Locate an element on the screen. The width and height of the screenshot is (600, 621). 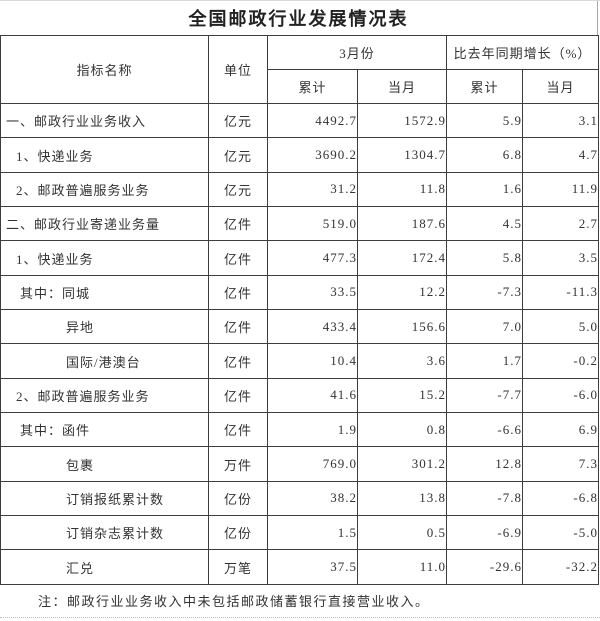
table-row: 异地 亿件 433.4 156.6 7.0 5.0 is located at coordinates (300, 327).